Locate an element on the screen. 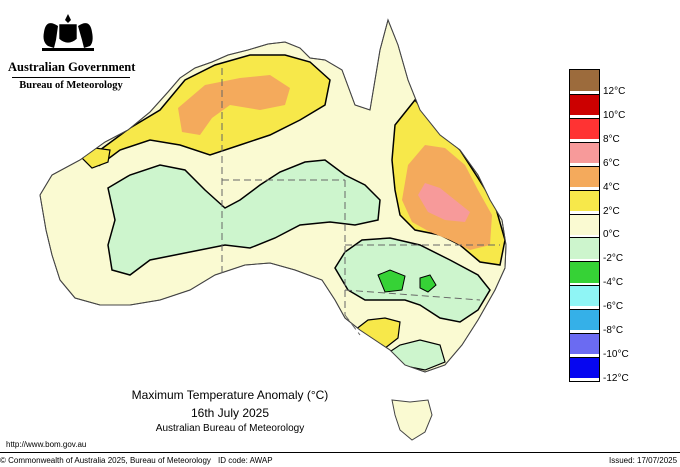 The height and width of the screenshot is (467, 680). anomaly-zone-minus2-west is located at coordinates (244, 217).